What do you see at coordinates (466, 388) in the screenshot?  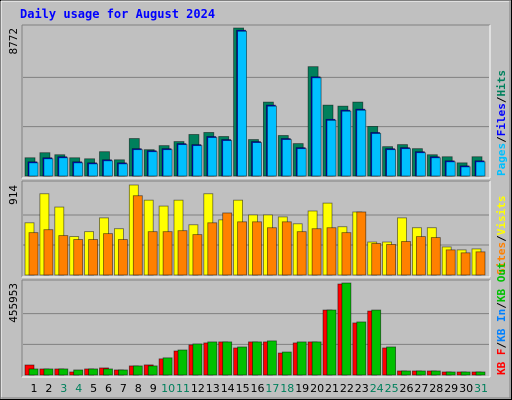 I see `x-tick-label: 30` at bounding box center [466, 388].